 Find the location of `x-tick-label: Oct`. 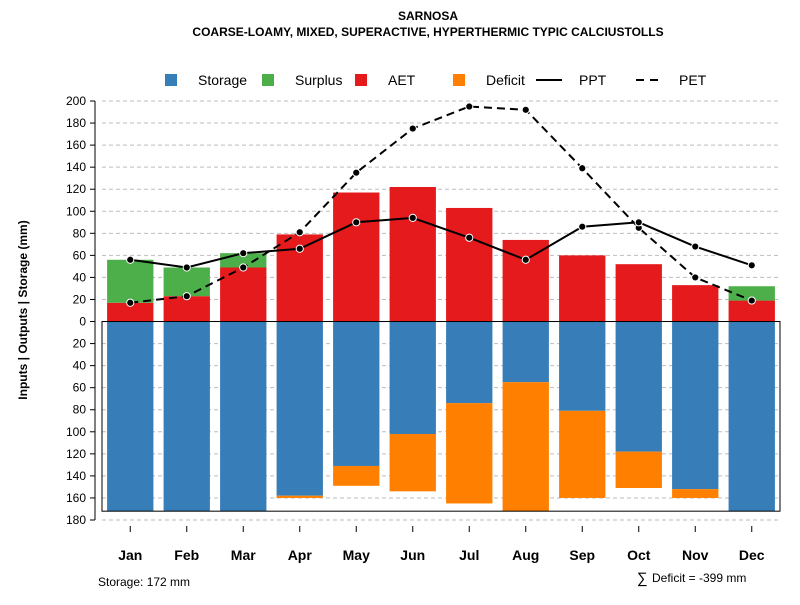

x-tick-label: Oct is located at coordinates (639, 555).